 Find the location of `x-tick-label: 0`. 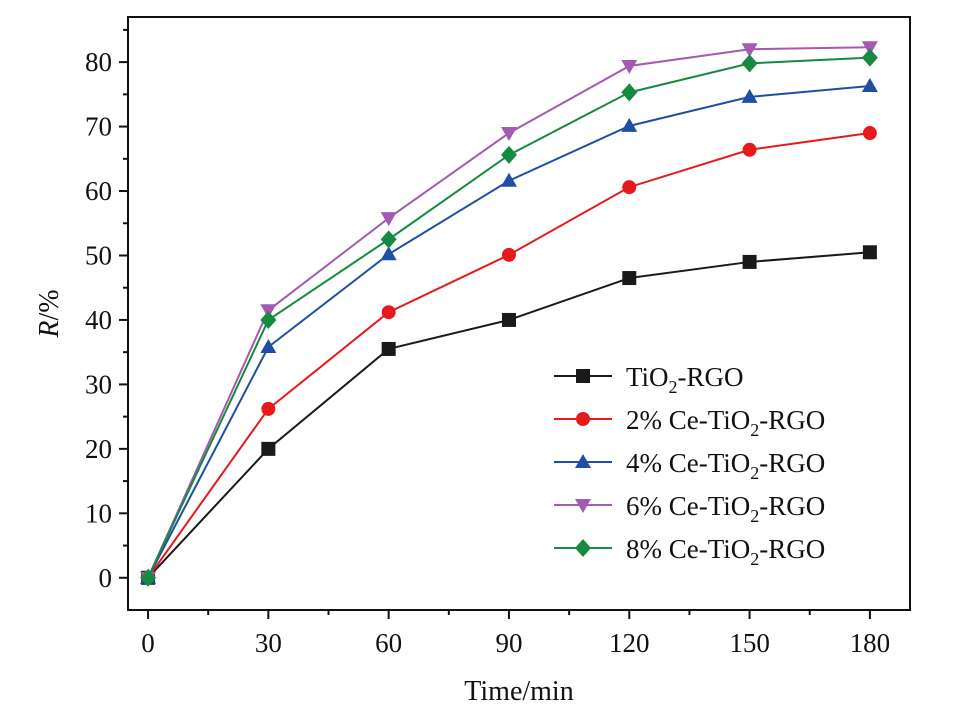

x-tick-label: 0 is located at coordinates (148, 643).